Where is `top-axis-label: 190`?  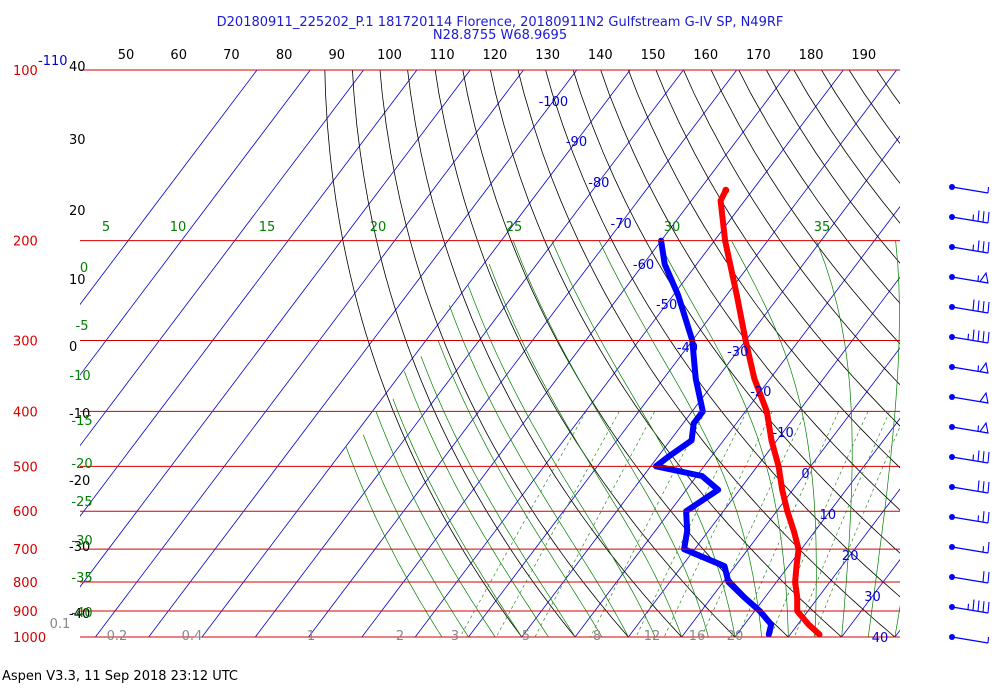 top-axis-label: 190 is located at coordinates (863, 55).